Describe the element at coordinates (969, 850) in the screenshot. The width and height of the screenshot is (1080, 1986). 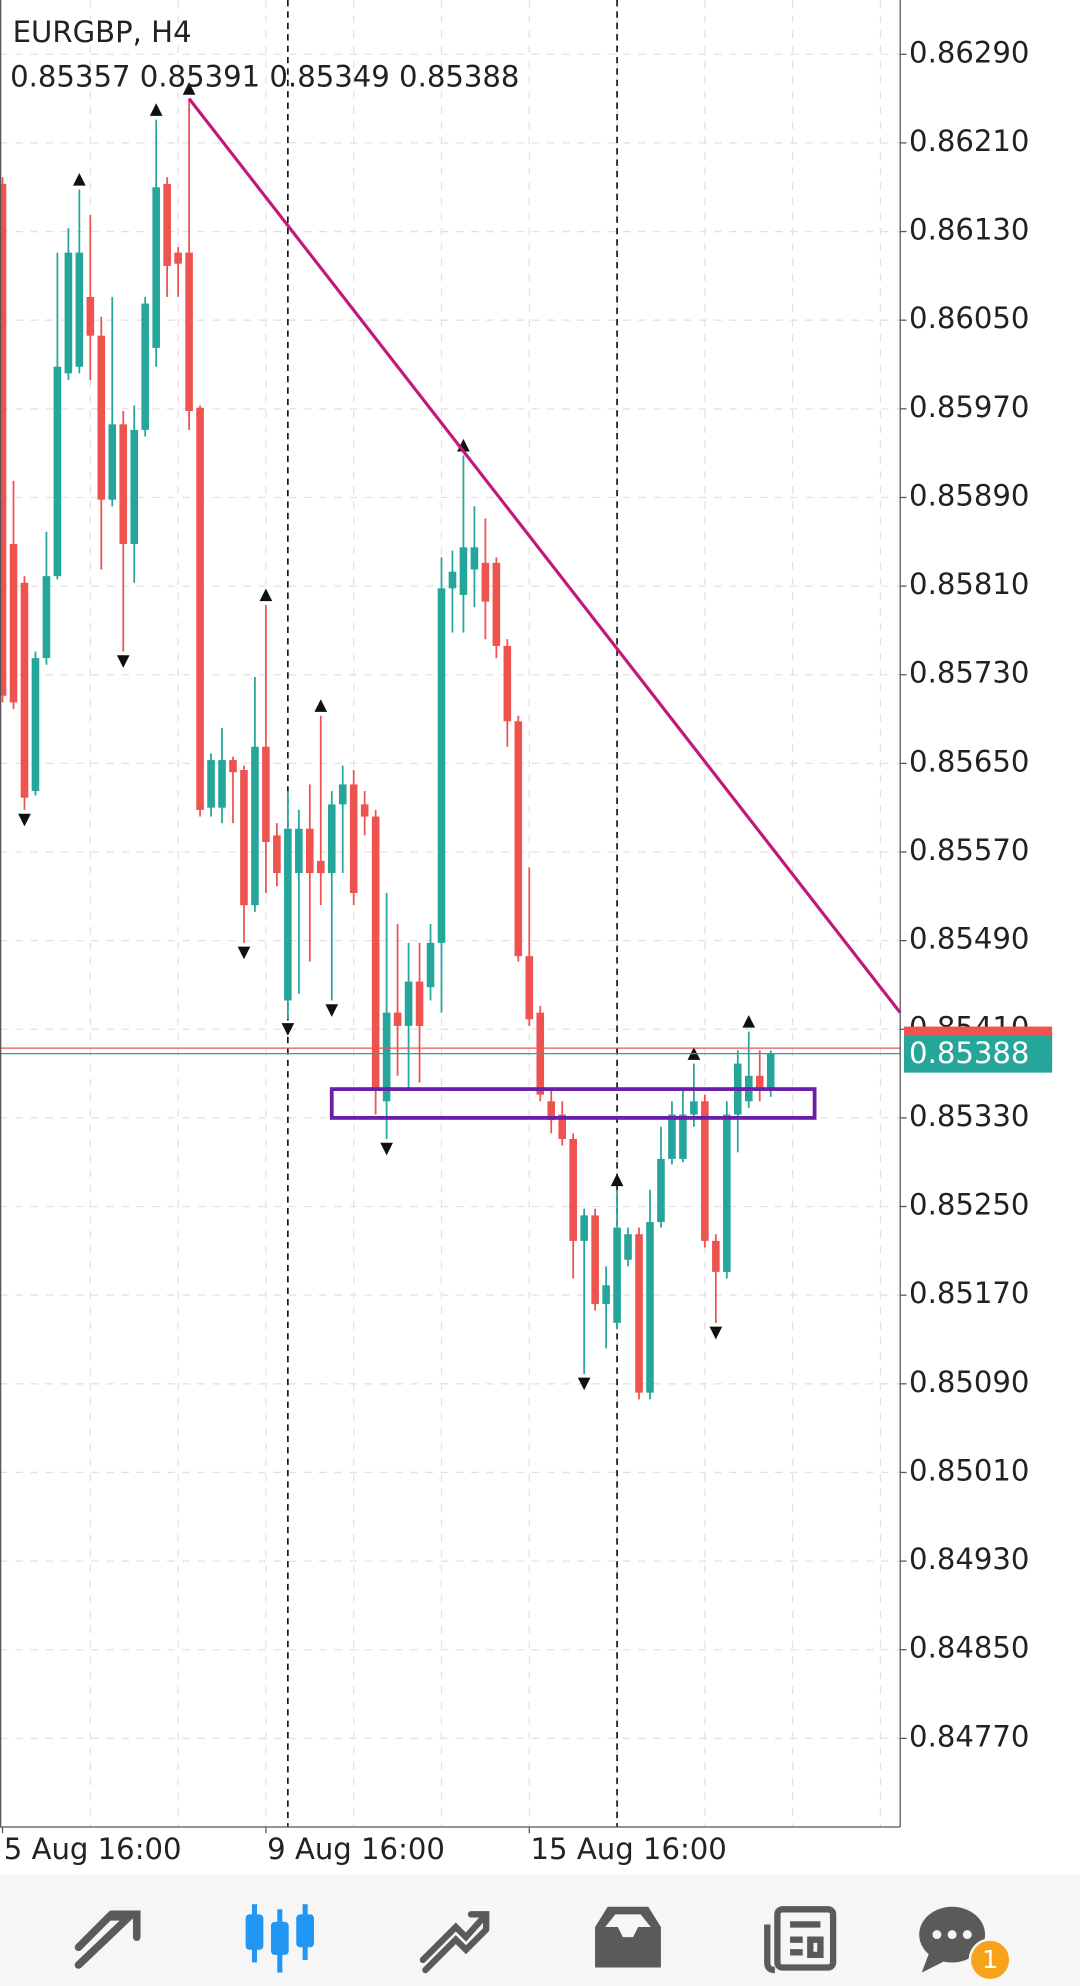
I see `y-tick-label: 0.85570` at that location.